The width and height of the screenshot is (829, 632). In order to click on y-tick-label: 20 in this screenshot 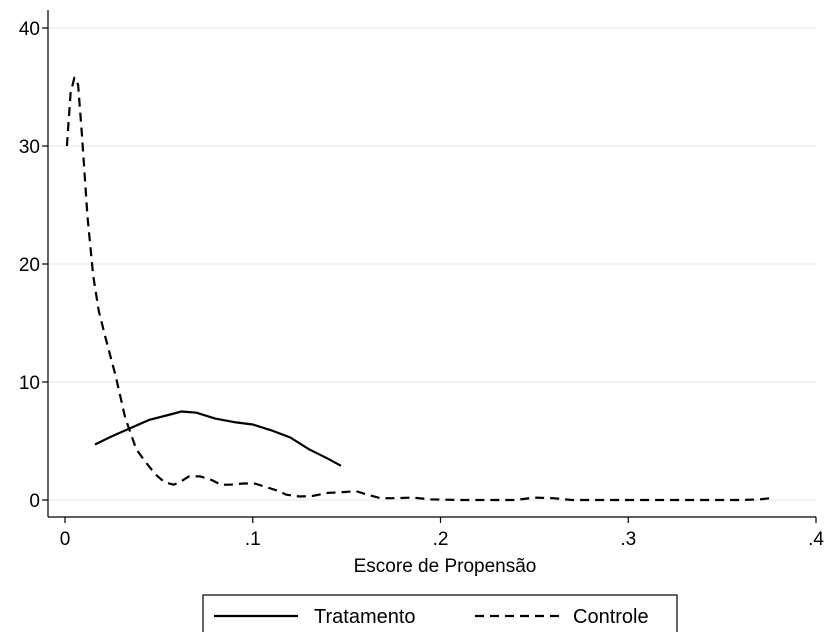, I will do `click(29, 265)`.